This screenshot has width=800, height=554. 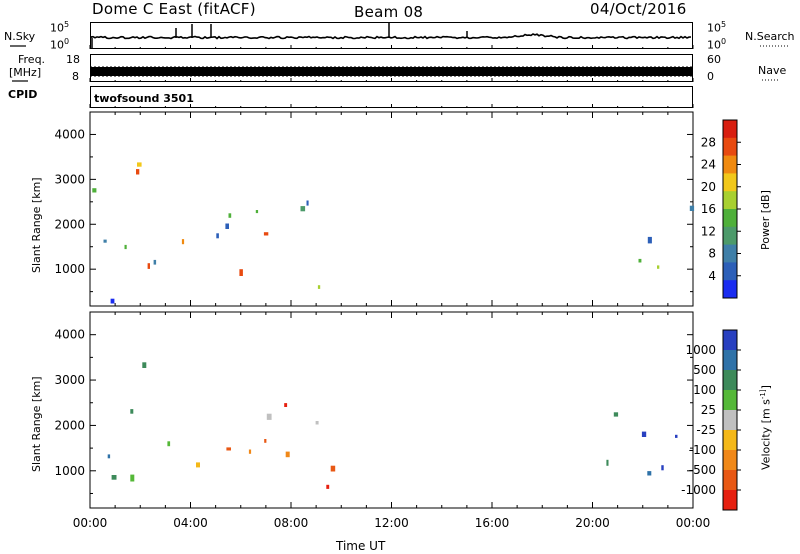 I want to click on cbar1-tick-label: 28, so click(x=708, y=142).